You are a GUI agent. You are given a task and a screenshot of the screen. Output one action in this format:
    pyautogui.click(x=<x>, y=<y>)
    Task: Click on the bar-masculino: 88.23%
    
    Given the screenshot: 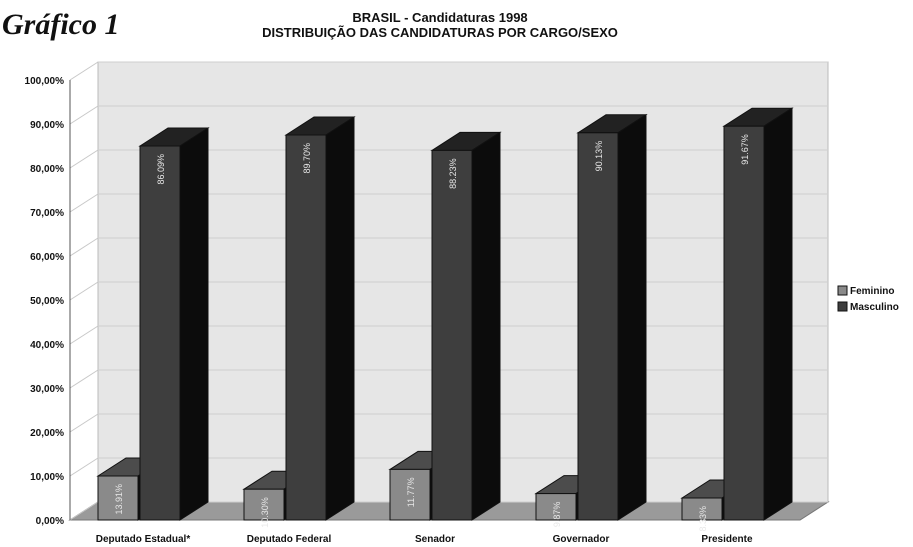 What is the action you would take?
    pyautogui.click(x=466, y=326)
    